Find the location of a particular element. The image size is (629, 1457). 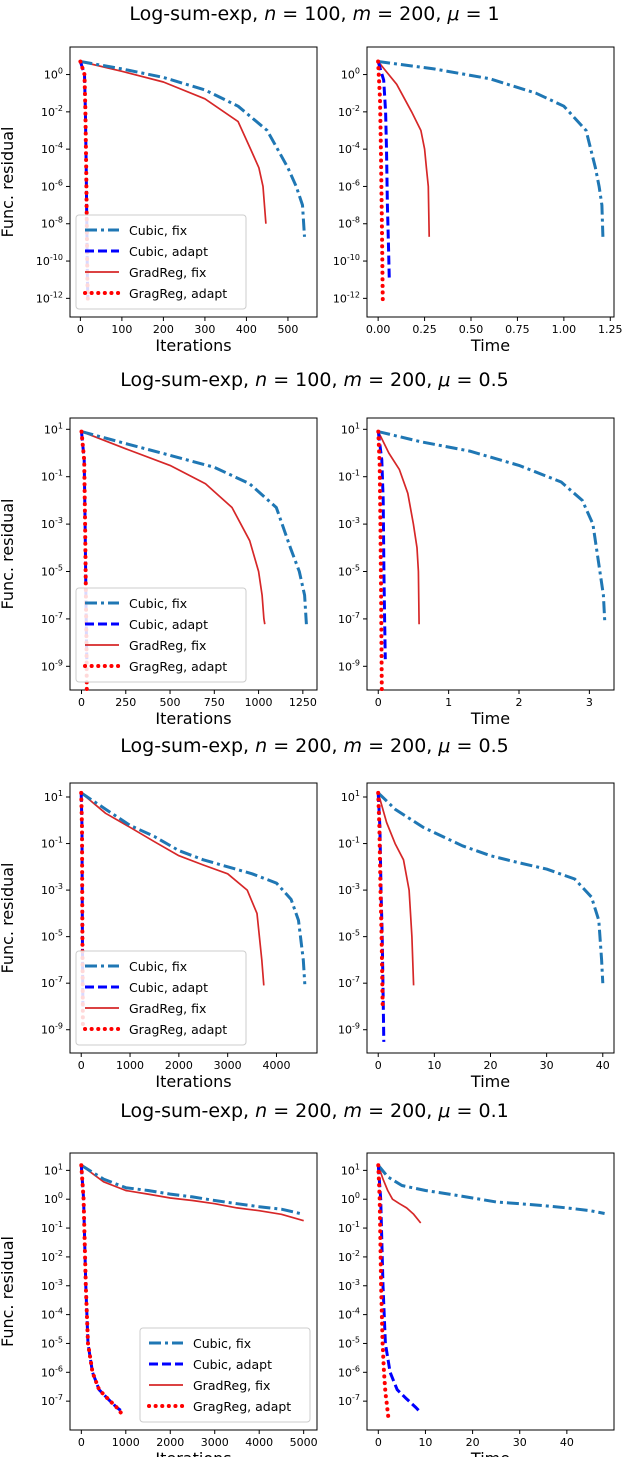

panel-1-time-ytick-label: 10⁰ is located at coordinates (350, 74).